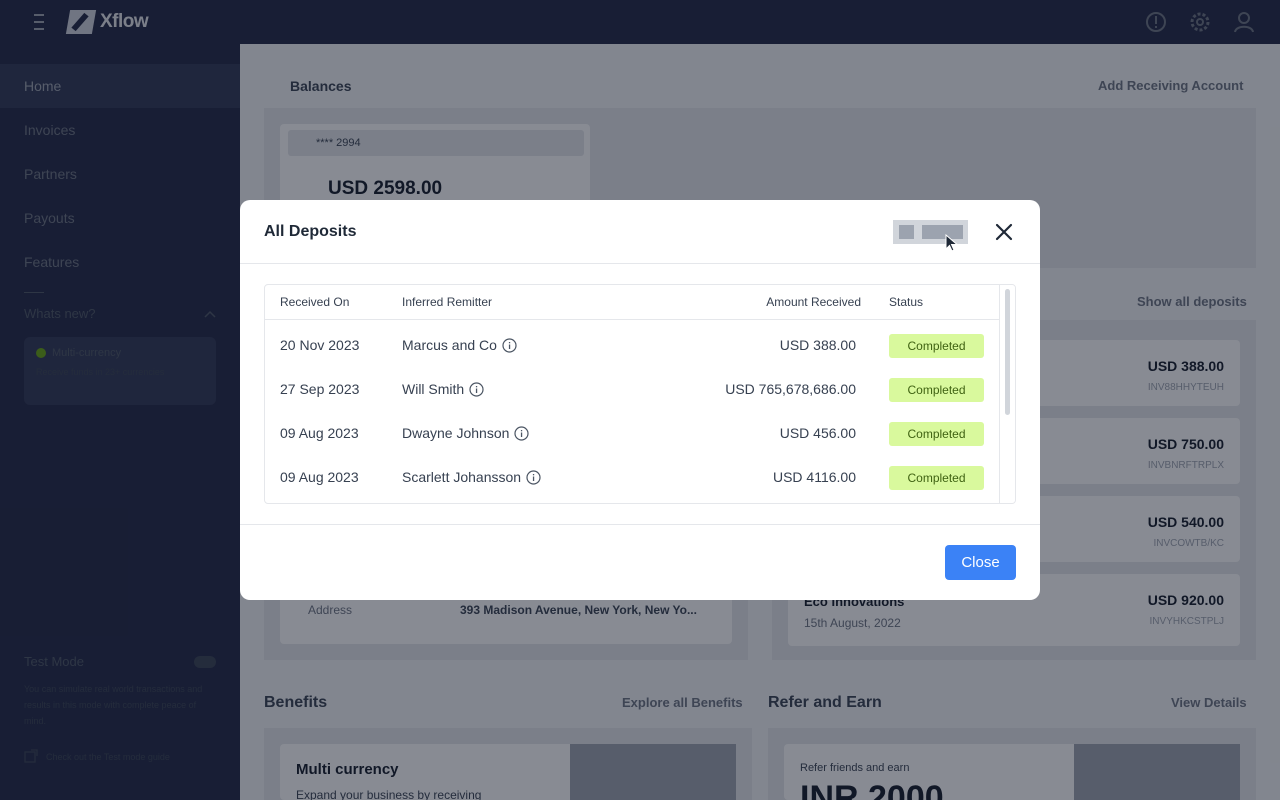 The width and height of the screenshot is (1280, 800). I want to click on amount-cell: USD 765,678,686.00, so click(790, 389).